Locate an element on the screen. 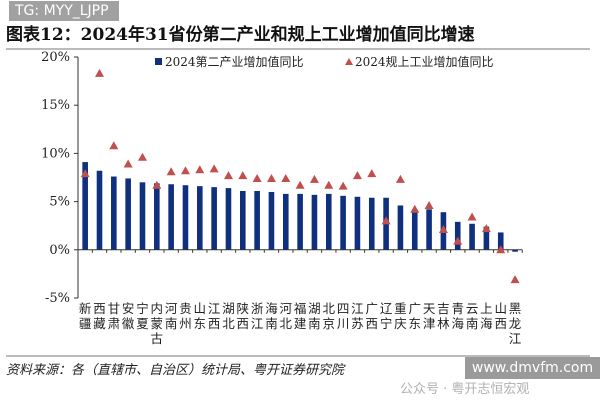 The width and height of the screenshot is (600, 400). marker-湖南 is located at coordinates (314, 178).